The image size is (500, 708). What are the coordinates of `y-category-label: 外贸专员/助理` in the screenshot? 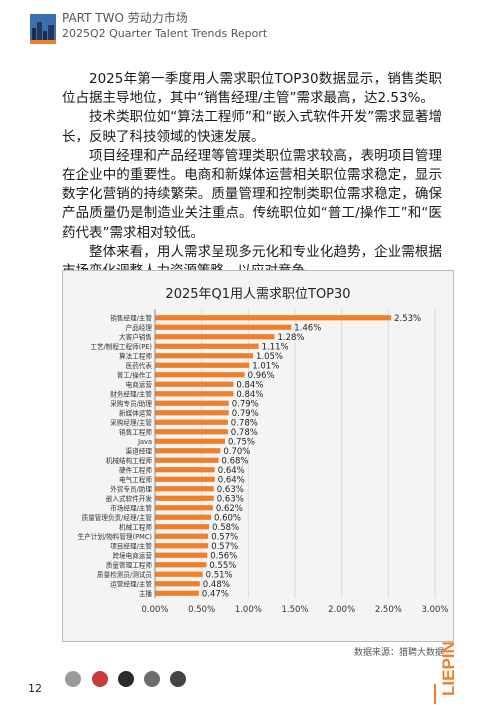 It's located at (131, 488).